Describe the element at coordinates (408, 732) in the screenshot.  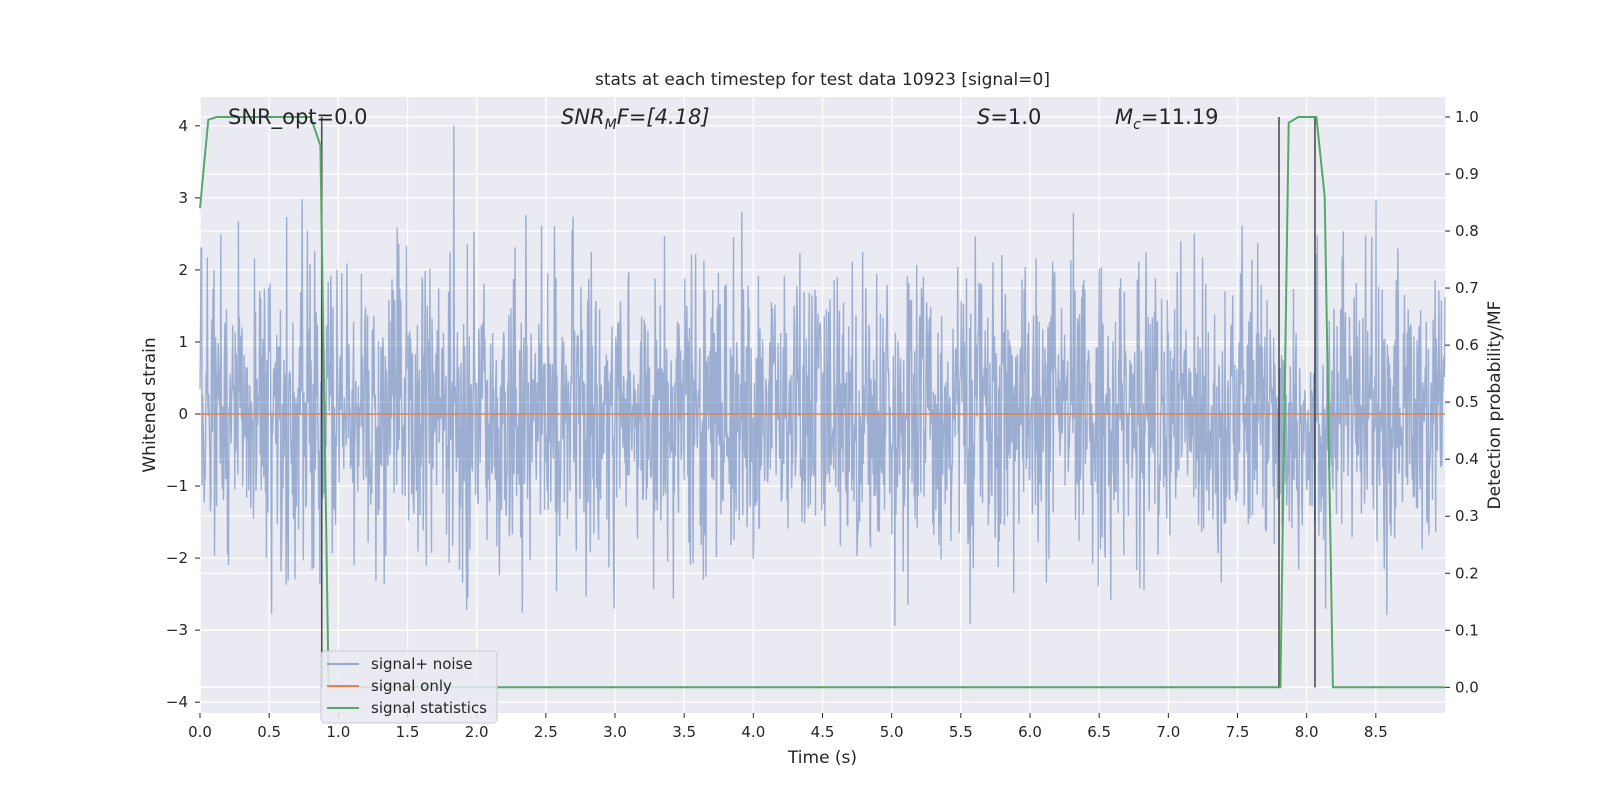
I see `x-tick-label: 1.5` at that location.